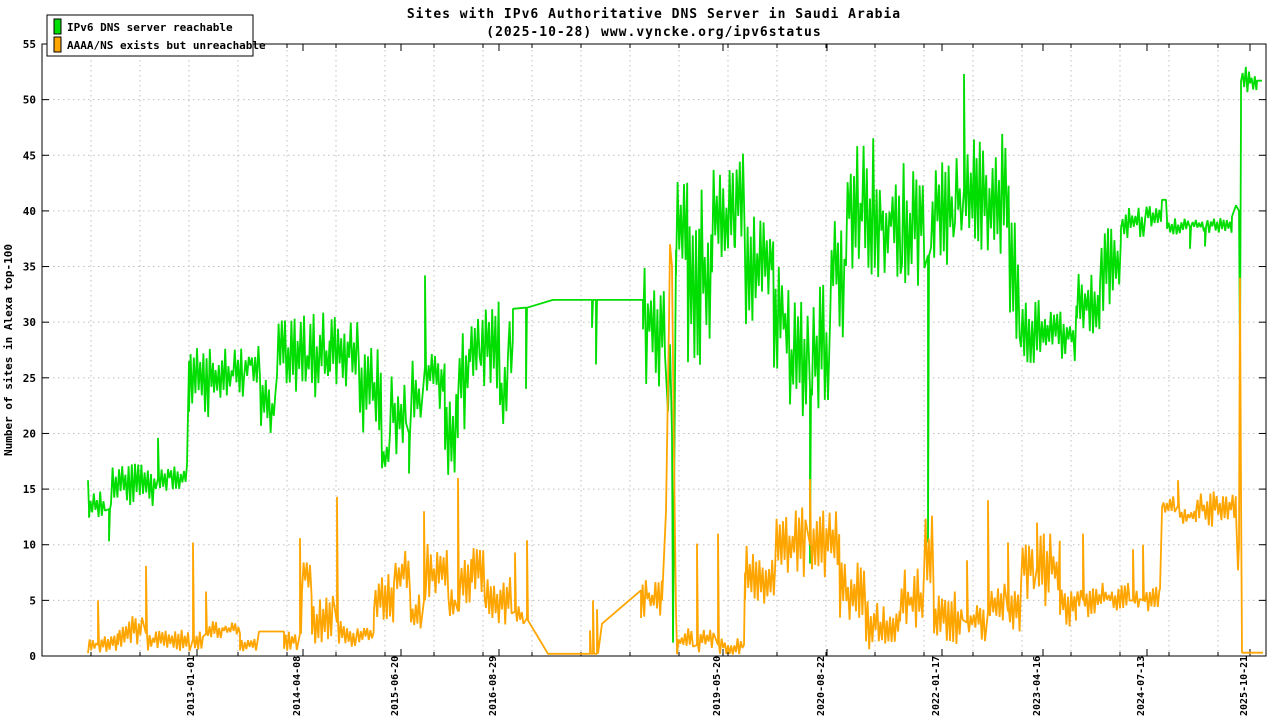  I want to click on x-tick-label: 2019-05-20, so click(717, 686).